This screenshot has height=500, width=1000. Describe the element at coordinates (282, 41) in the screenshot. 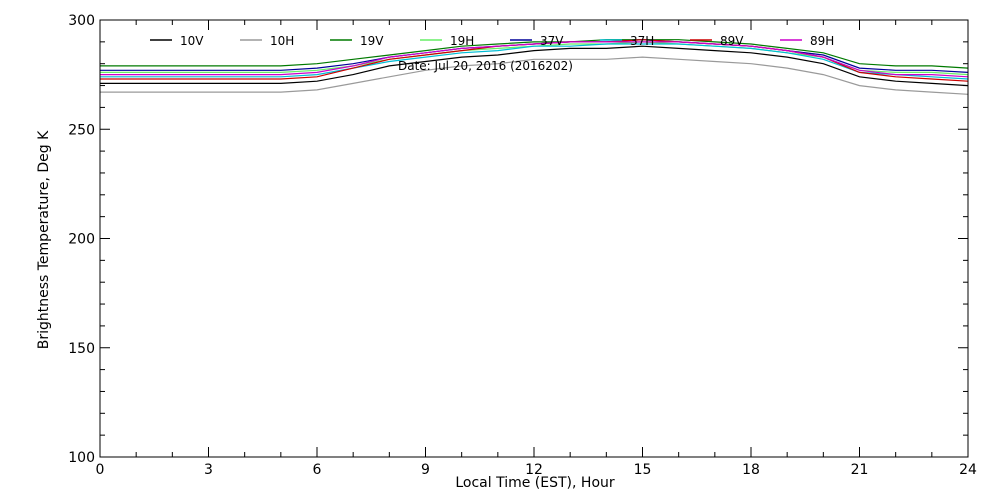

I see `legend-label-10h: 10H` at that location.